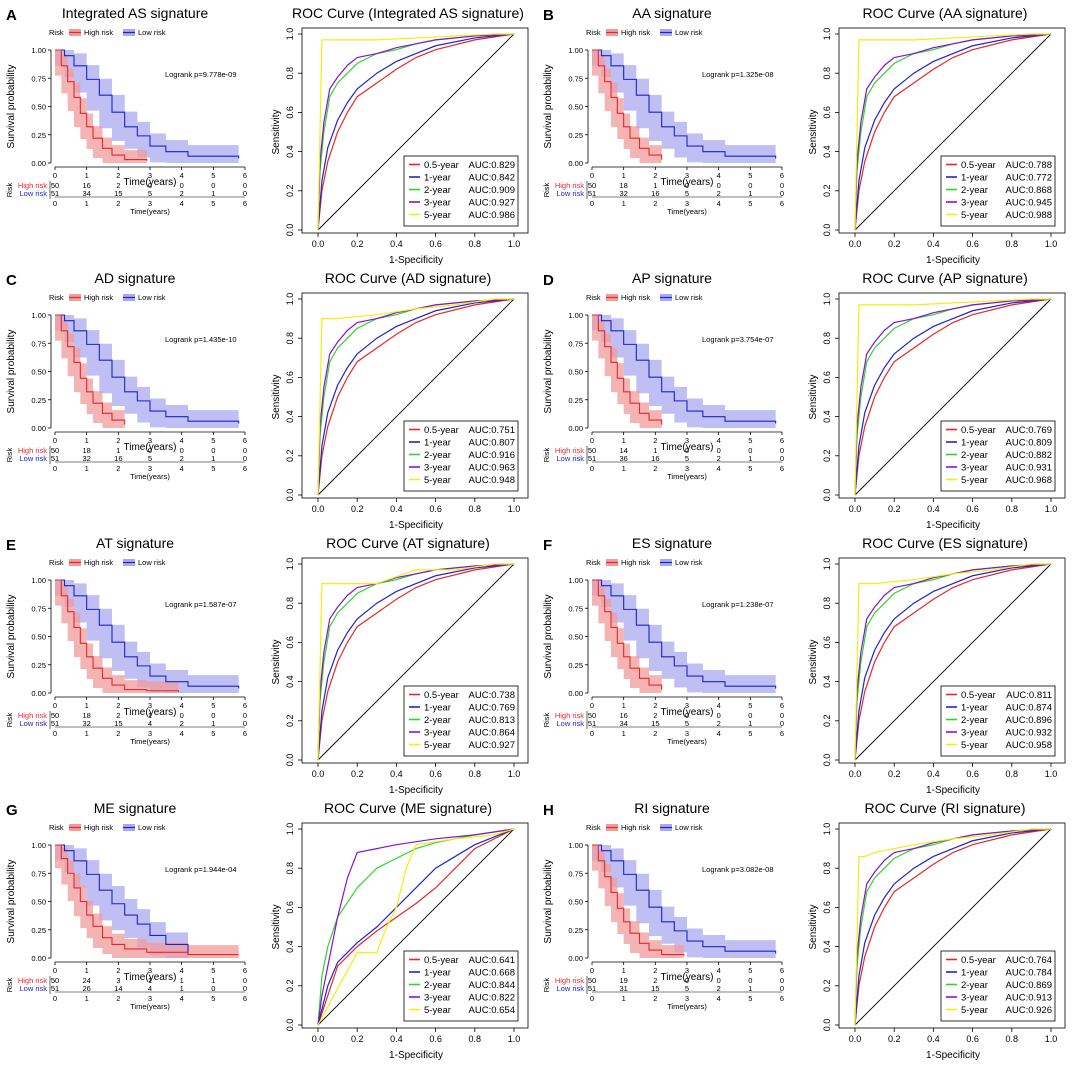  I want to click on auc-legend-value: AUC:0.654, so click(492, 1010).